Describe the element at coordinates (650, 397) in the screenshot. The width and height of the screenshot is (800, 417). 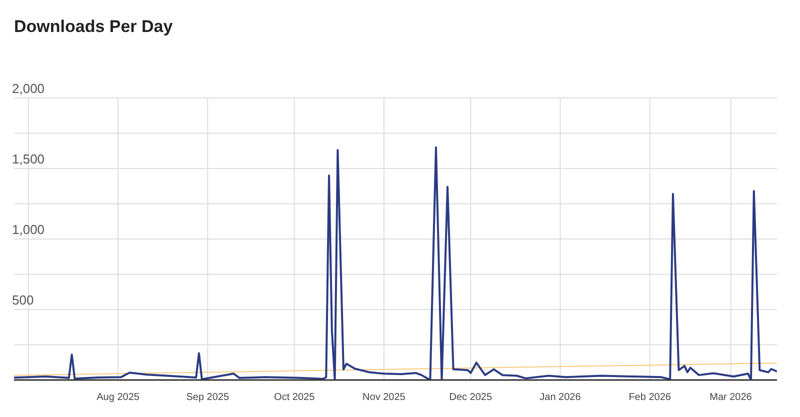
I see `x-tick-label: Feb 2026` at that location.